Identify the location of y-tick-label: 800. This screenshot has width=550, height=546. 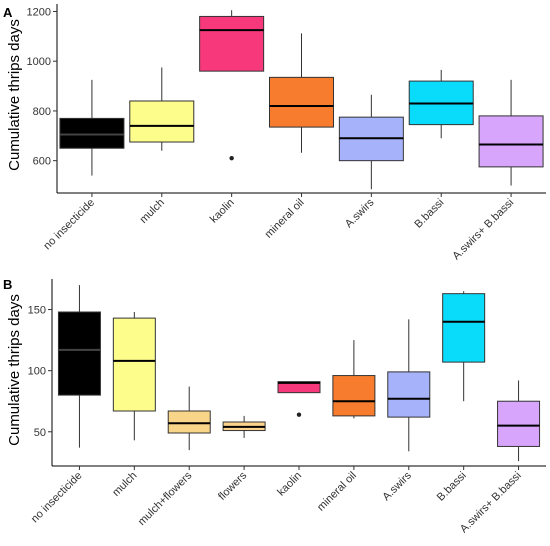
(42, 112).